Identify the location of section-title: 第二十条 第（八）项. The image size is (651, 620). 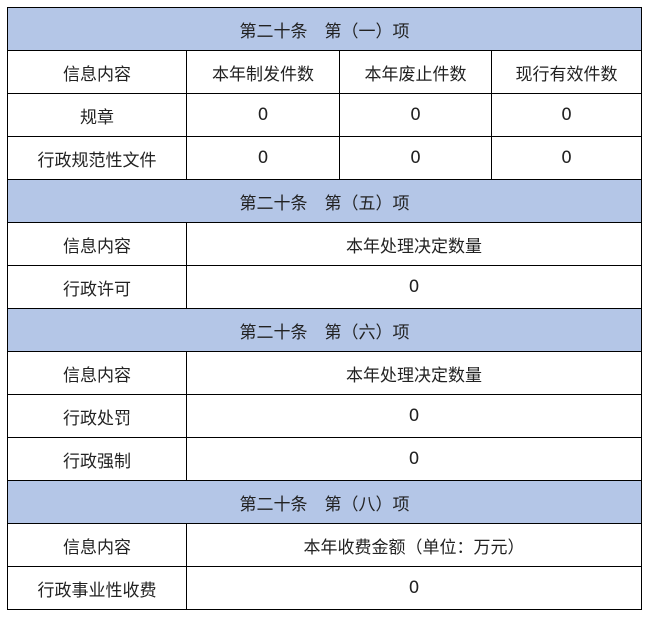
(324, 502).